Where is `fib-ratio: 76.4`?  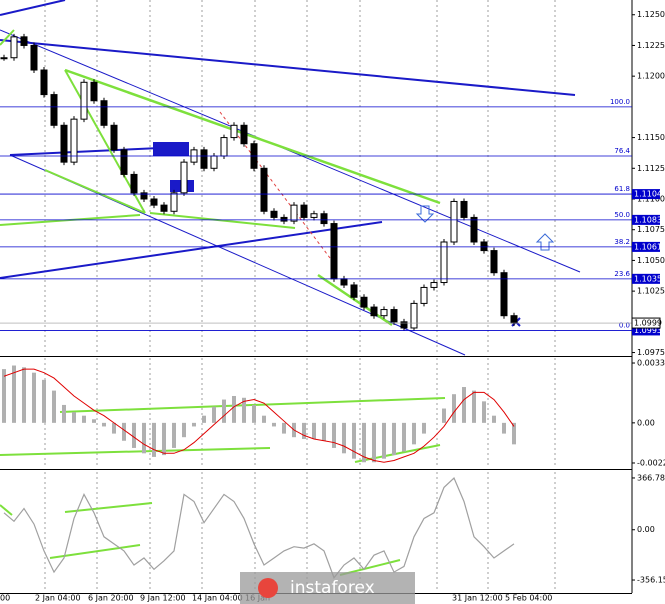
fib-ratio: 76.4 is located at coordinates (622, 151).